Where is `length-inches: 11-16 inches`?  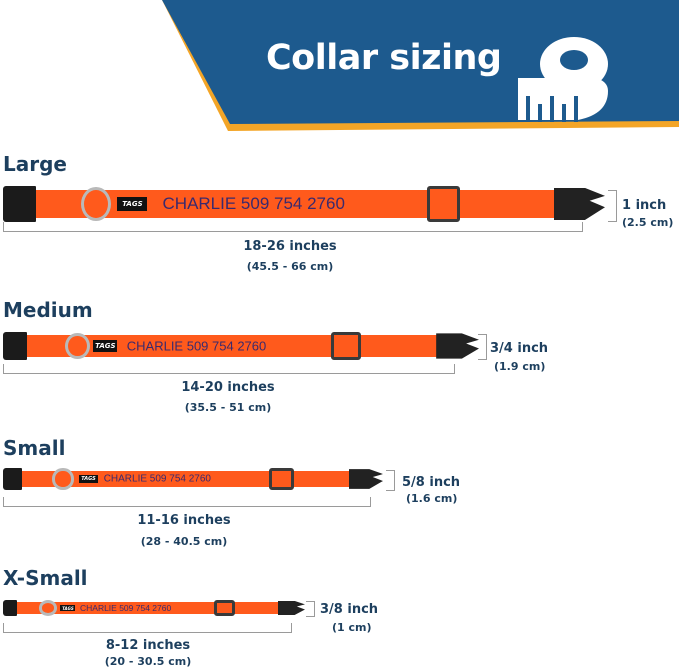 length-inches: 11-16 inches is located at coordinates (184, 520).